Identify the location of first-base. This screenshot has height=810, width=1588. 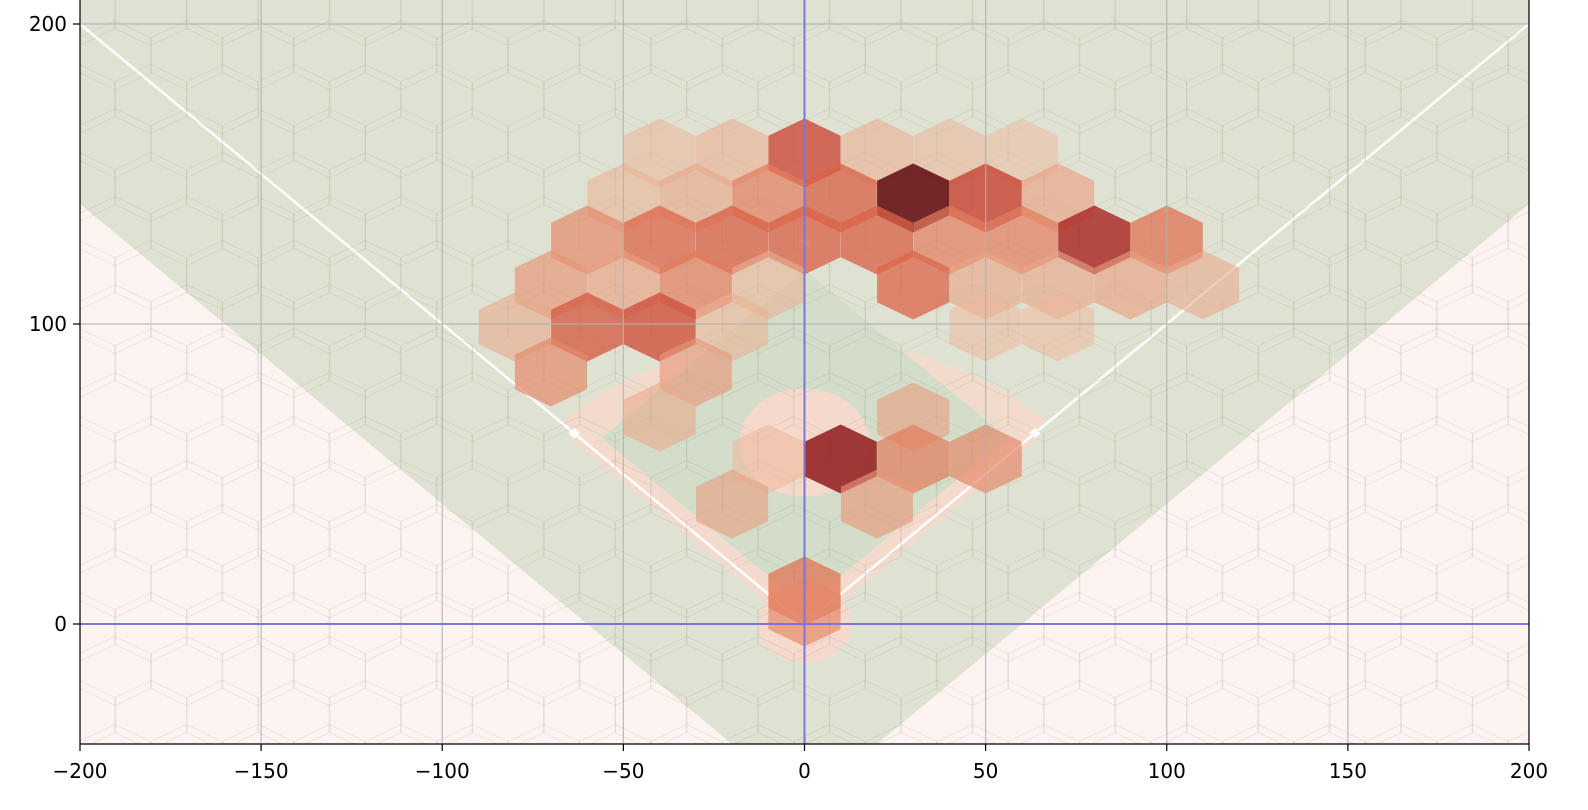
(1035, 433).